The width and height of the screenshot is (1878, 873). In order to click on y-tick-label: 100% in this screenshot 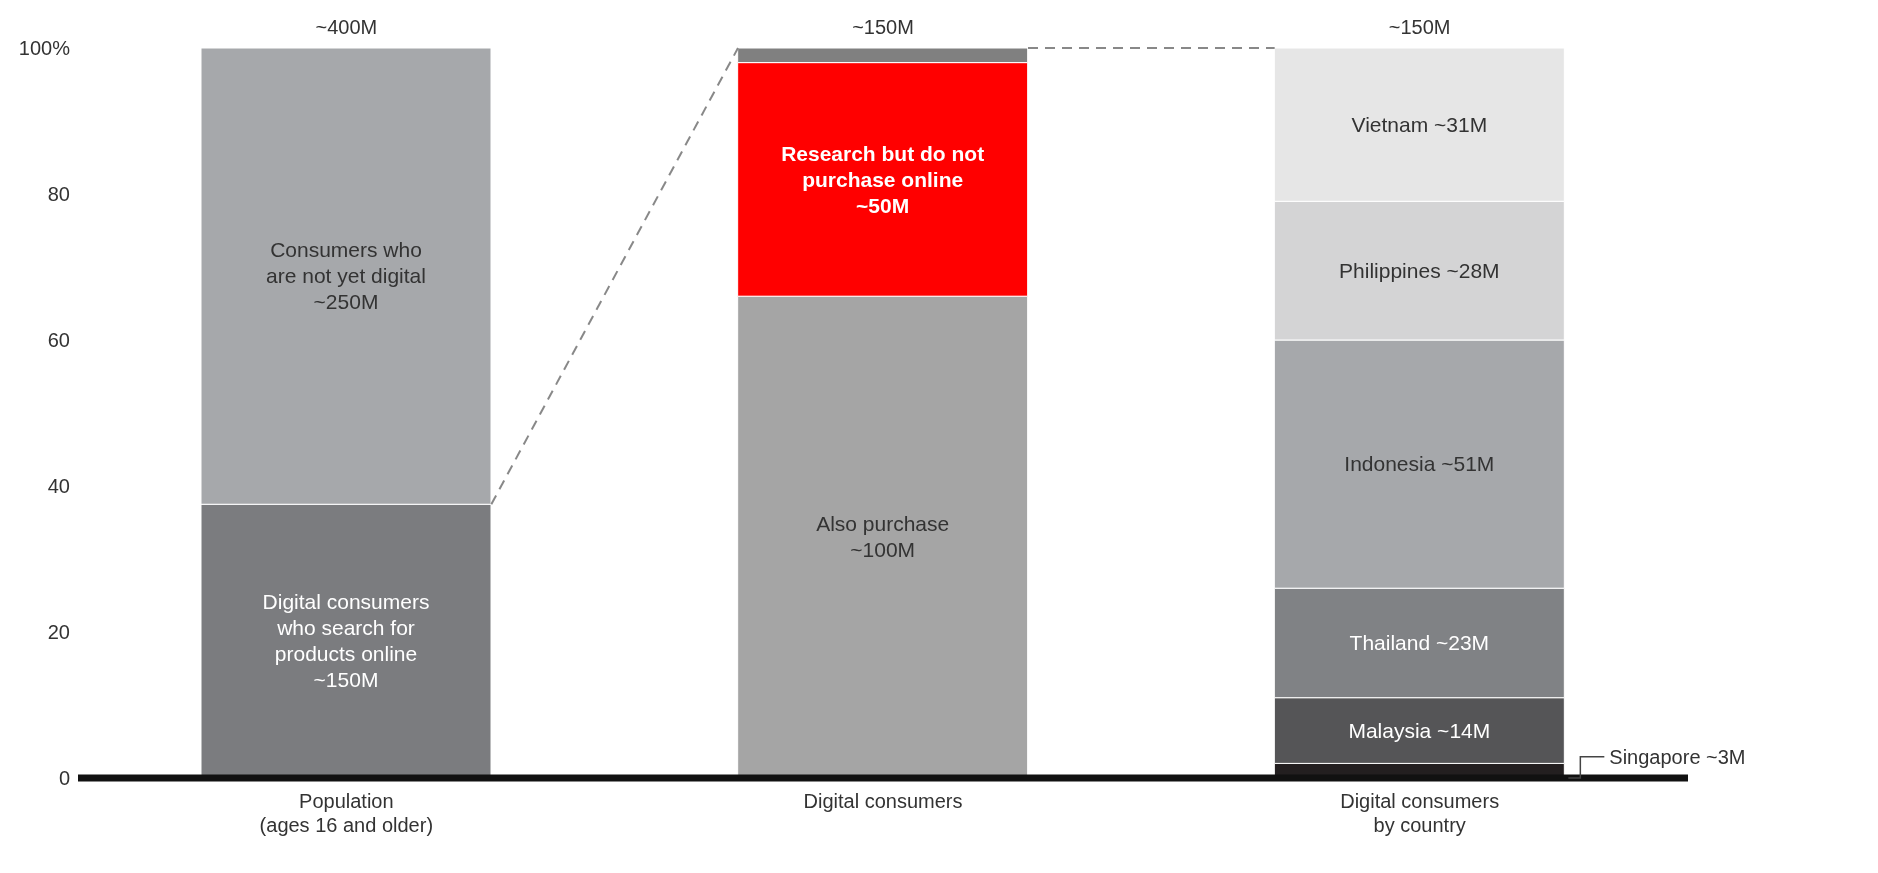, I will do `click(44, 48)`.